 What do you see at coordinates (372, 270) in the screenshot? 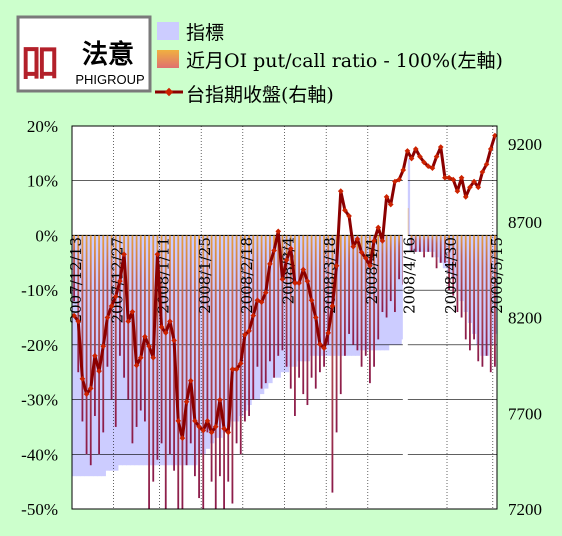
I see `x-tick-label: 2008/4/1` at bounding box center [372, 270].